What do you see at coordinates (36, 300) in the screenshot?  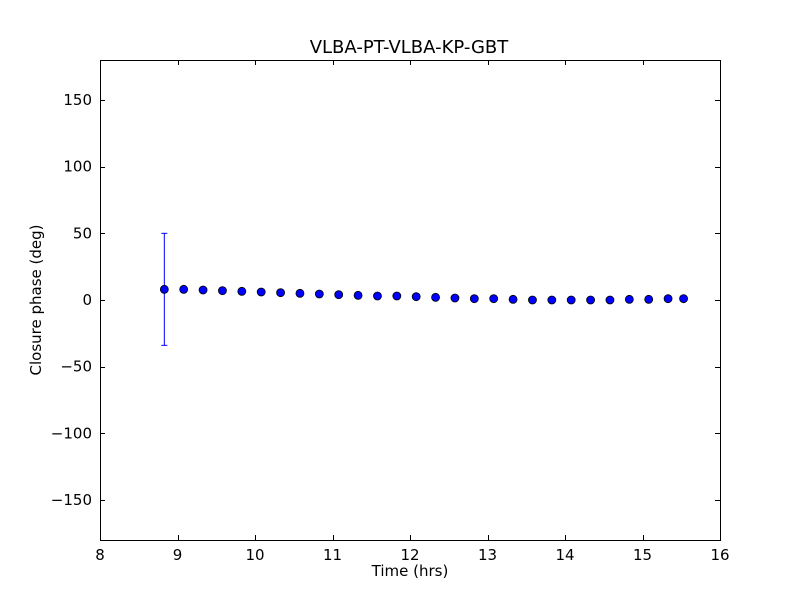 I see `y-axis-label: Closure phase (deg)` at bounding box center [36, 300].